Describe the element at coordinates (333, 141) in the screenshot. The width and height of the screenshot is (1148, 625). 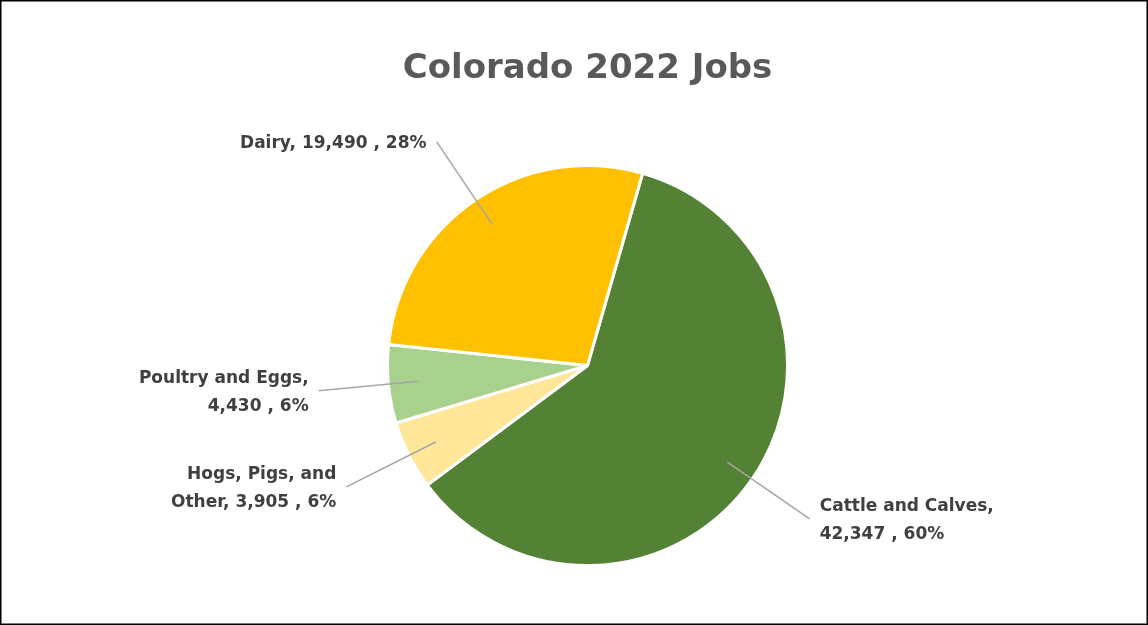
I see `slice-label: Dairy, 19,490 , 28%` at that location.